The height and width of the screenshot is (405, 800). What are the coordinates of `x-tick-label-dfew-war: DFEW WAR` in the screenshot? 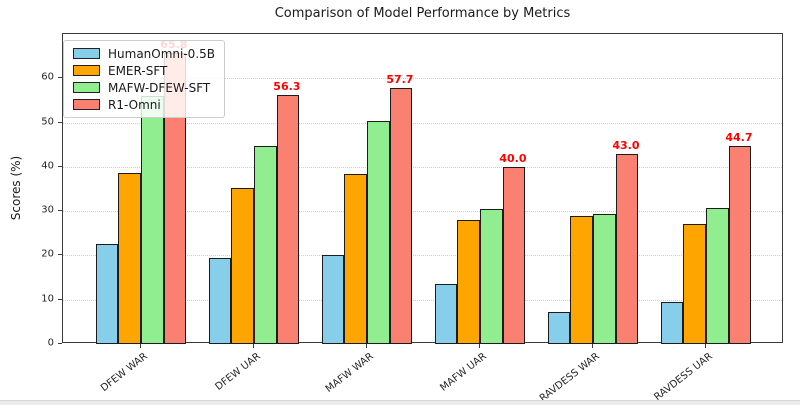 It's located at (124, 373).